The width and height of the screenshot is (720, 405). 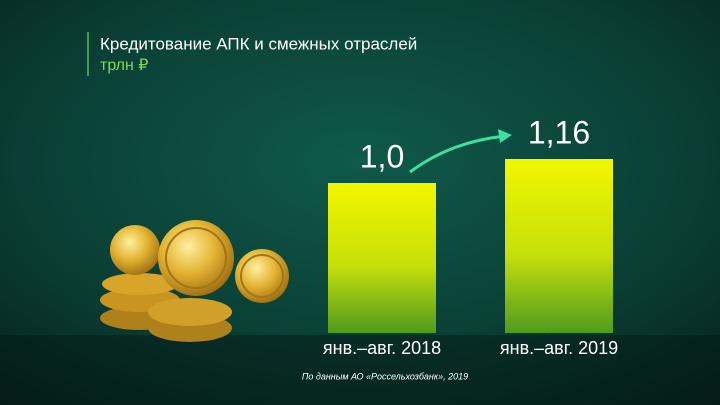 I want to click on x-tick-label: янв.–авг. 2018, so click(x=382, y=348).